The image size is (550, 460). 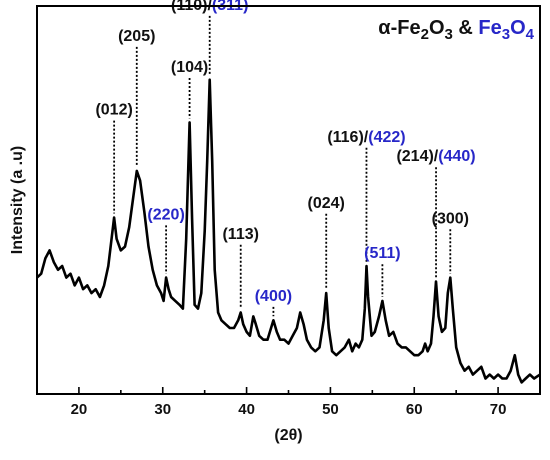 I want to click on y-axis-title: Intensity (a .u), so click(x=17, y=200).